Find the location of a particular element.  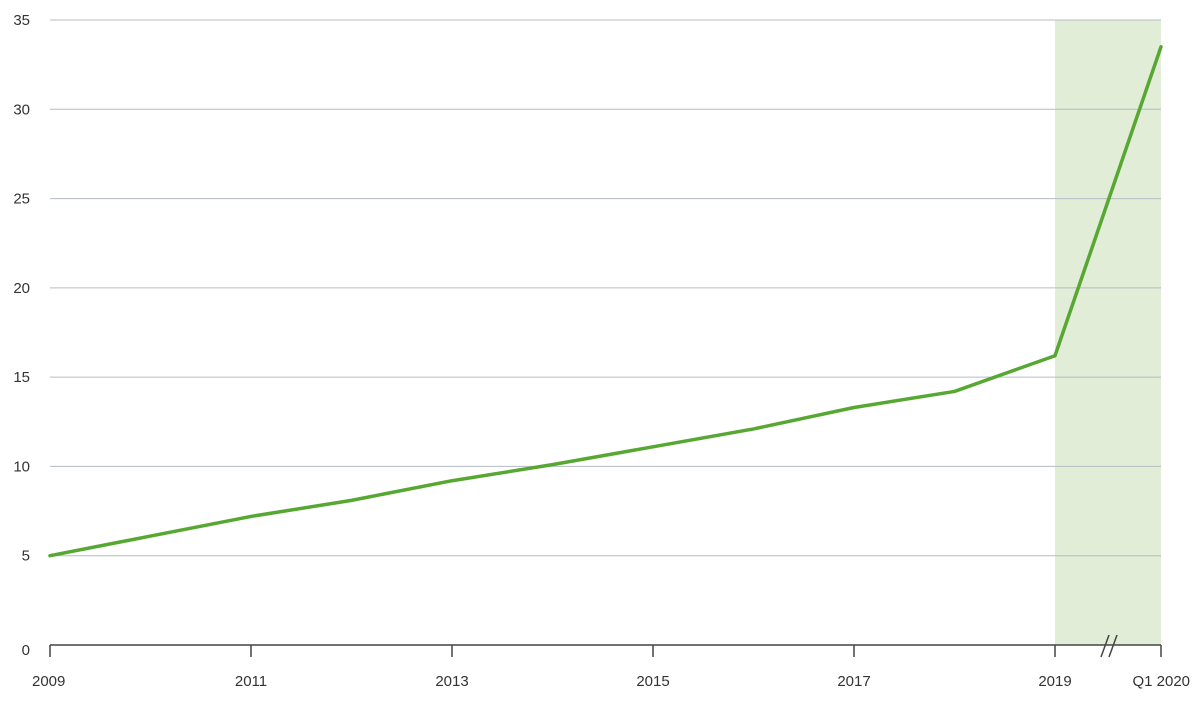

x-tick-label: 2017 is located at coordinates (853, 681).